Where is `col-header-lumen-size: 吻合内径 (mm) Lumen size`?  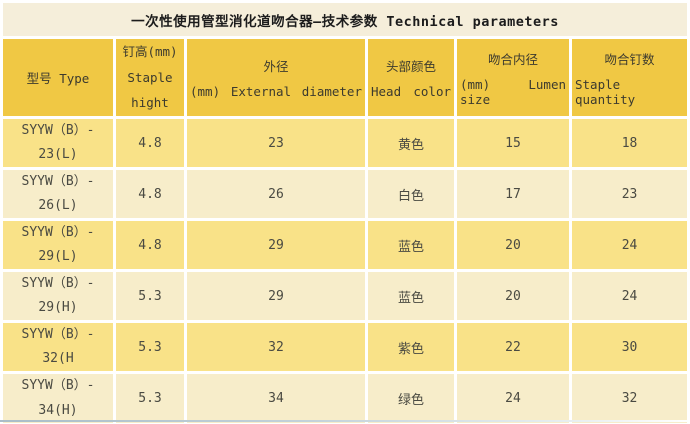 col-header-lumen-size: 吻合内径 (mm) Lumen size is located at coordinates (513, 77).